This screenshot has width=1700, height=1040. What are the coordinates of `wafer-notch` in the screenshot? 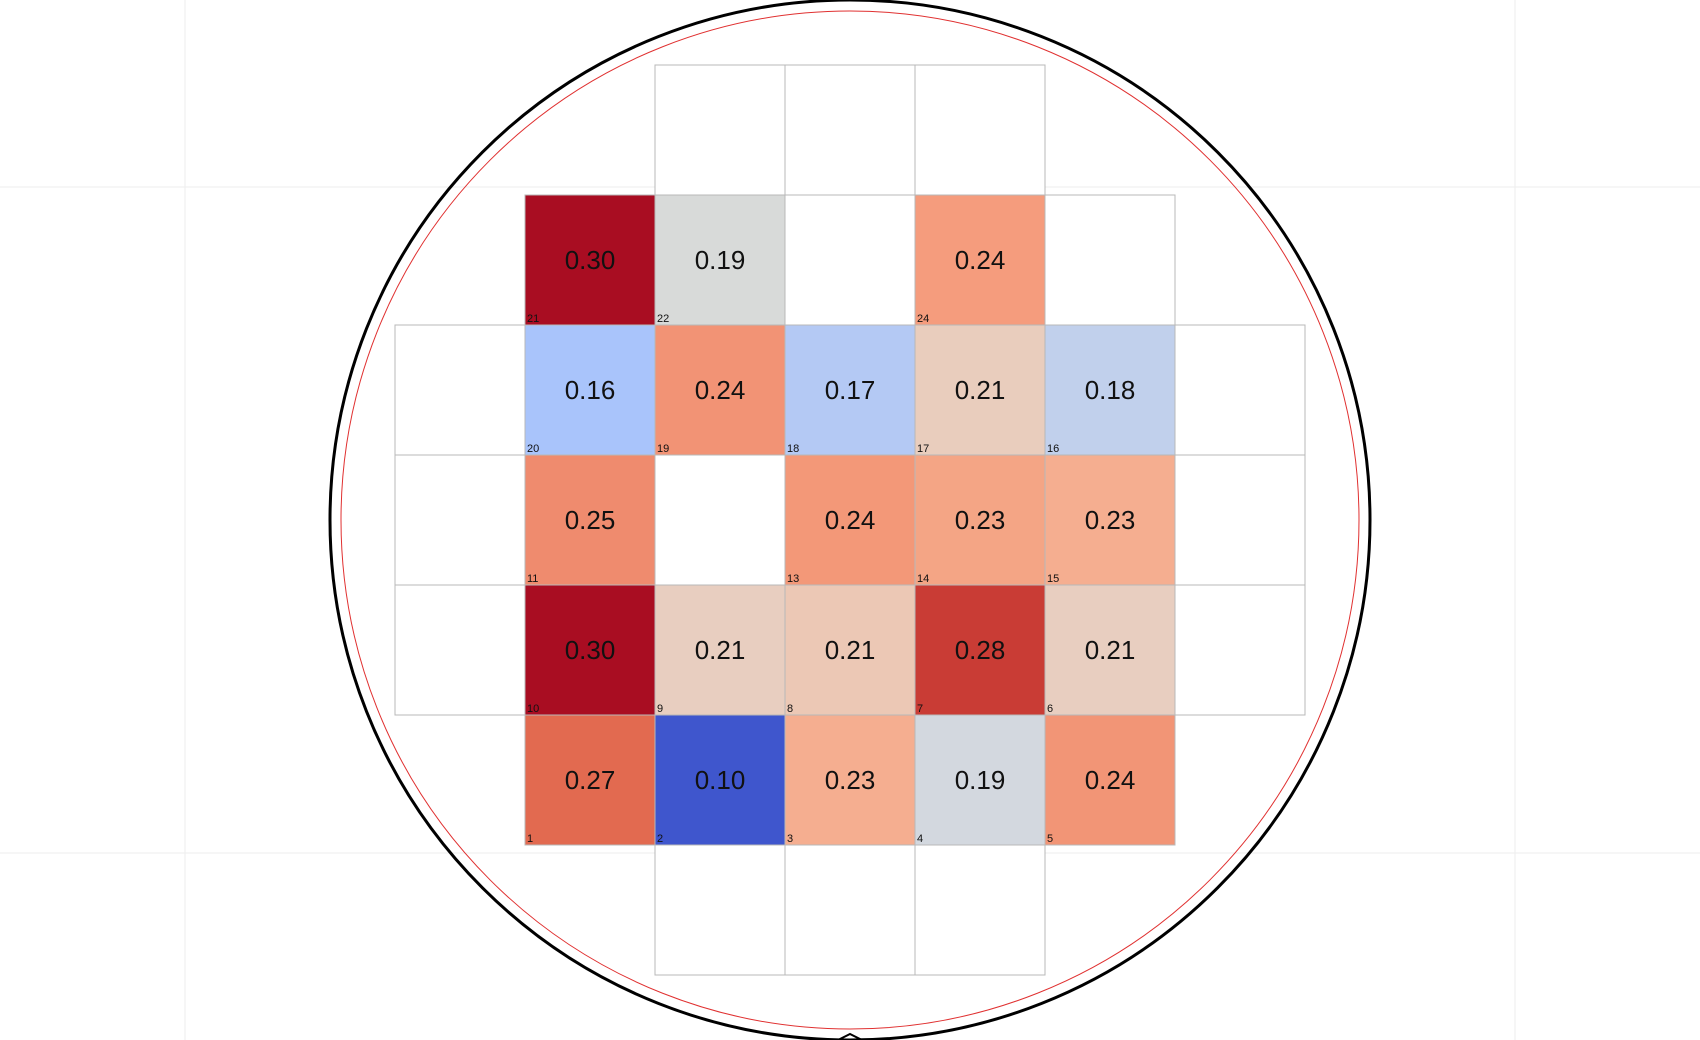 It's located at (850, 1036).